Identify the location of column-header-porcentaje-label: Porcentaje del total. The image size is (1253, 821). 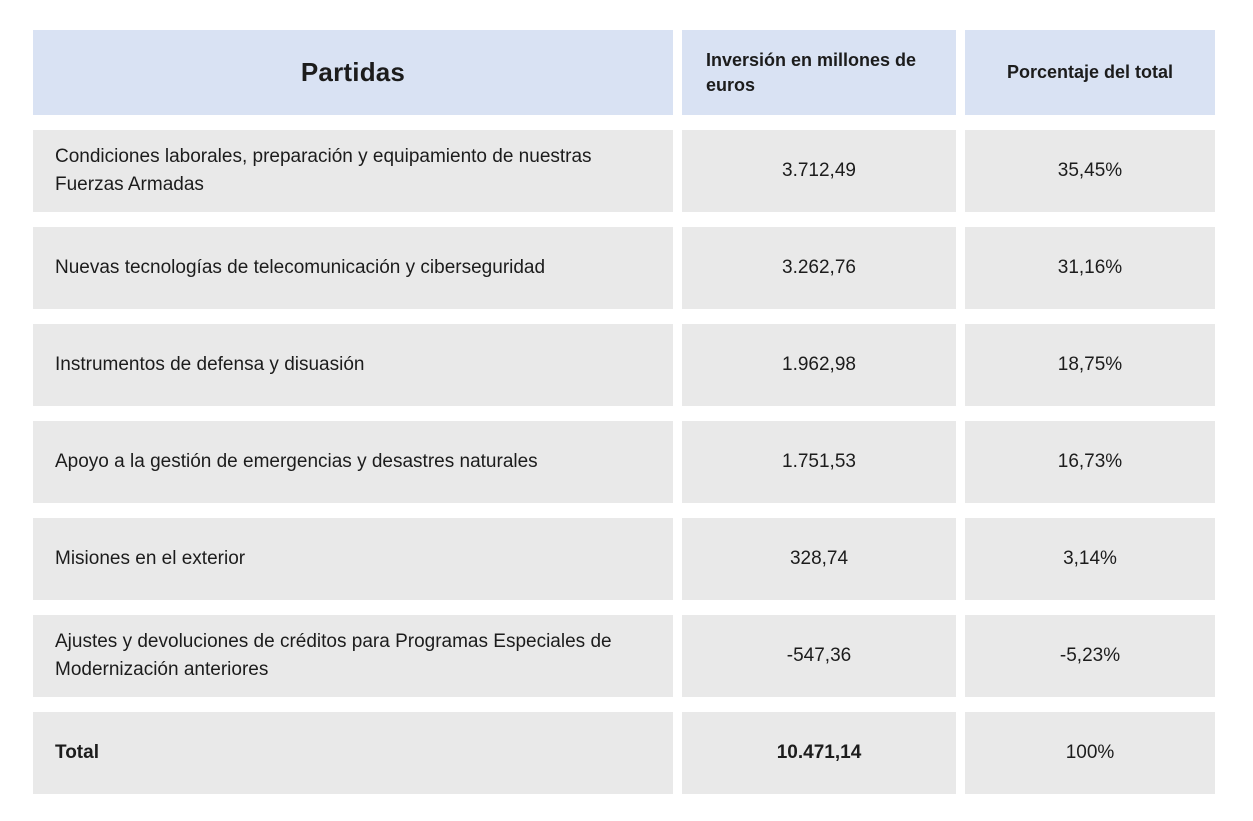
(1090, 72).